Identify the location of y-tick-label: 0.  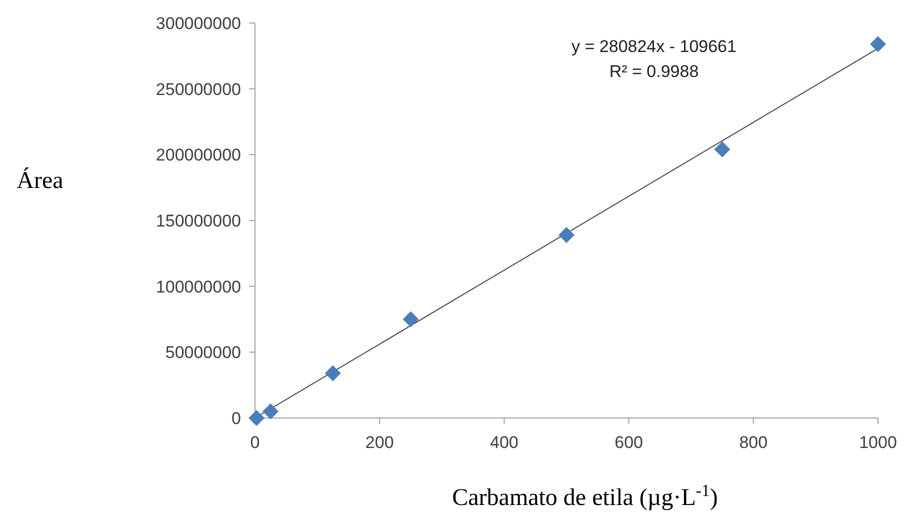
(236, 418).